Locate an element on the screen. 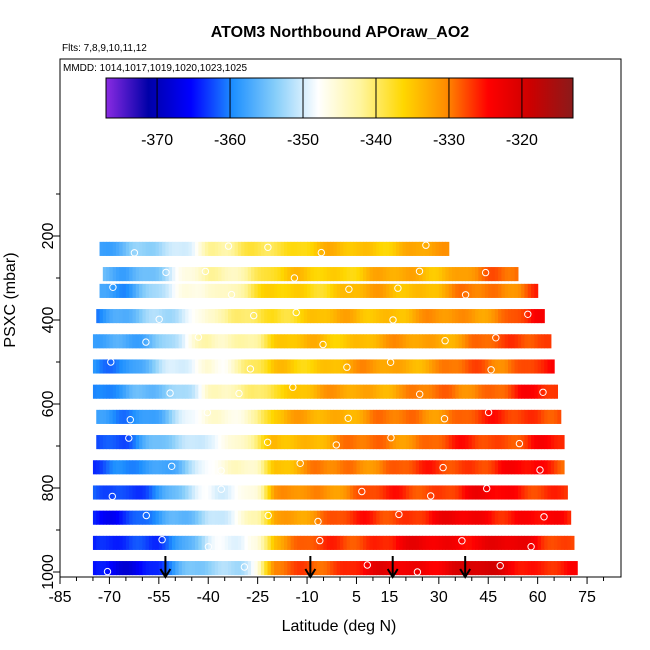 The width and height of the screenshot is (650, 650). arrow-head is located at coordinates (165, 573).